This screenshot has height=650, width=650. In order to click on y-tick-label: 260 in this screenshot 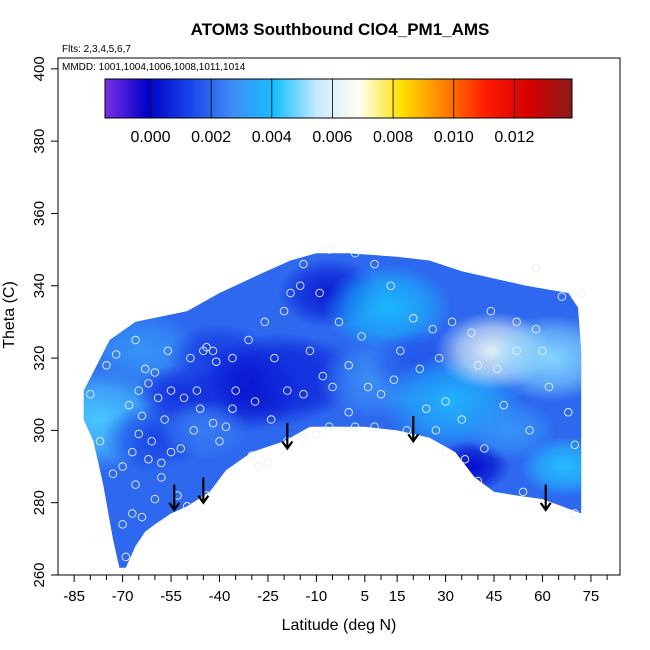, I will do `click(39, 574)`.